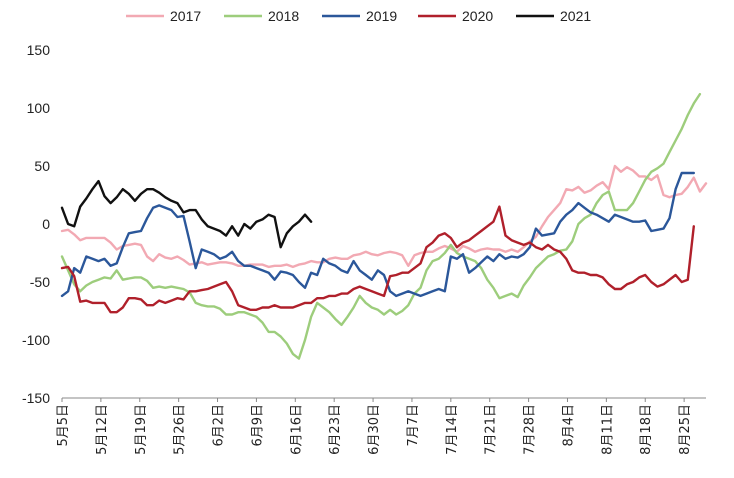 The height and width of the screenshot is (478, 734). I want to click on x-tick-label: 6月2日, so click(219, 425).